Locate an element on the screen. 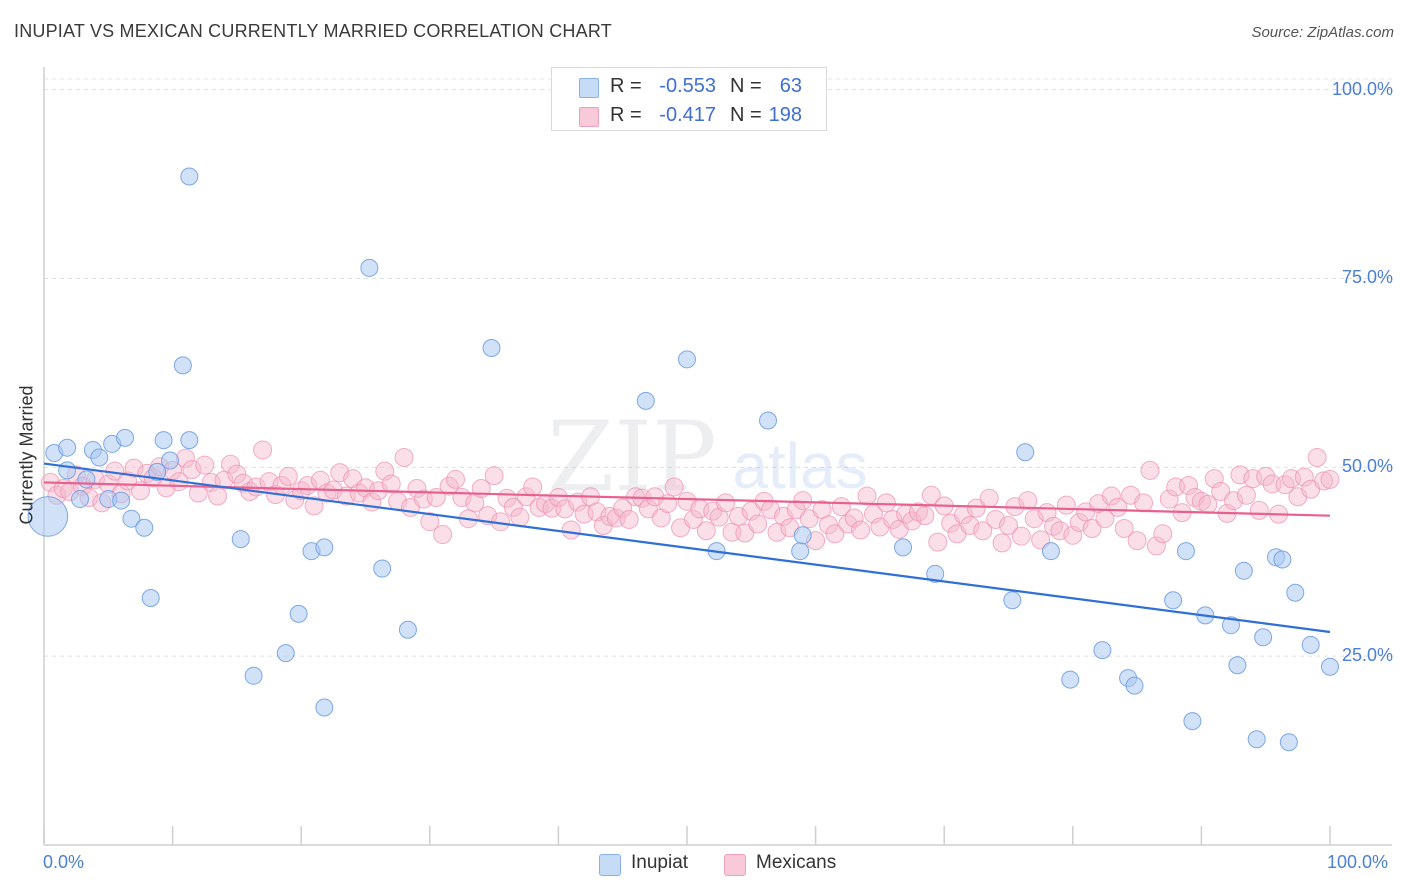 The width and height of the screenshot is (1406, 892). legend-r-value: -0.417 is located at coordinates (687, 115).